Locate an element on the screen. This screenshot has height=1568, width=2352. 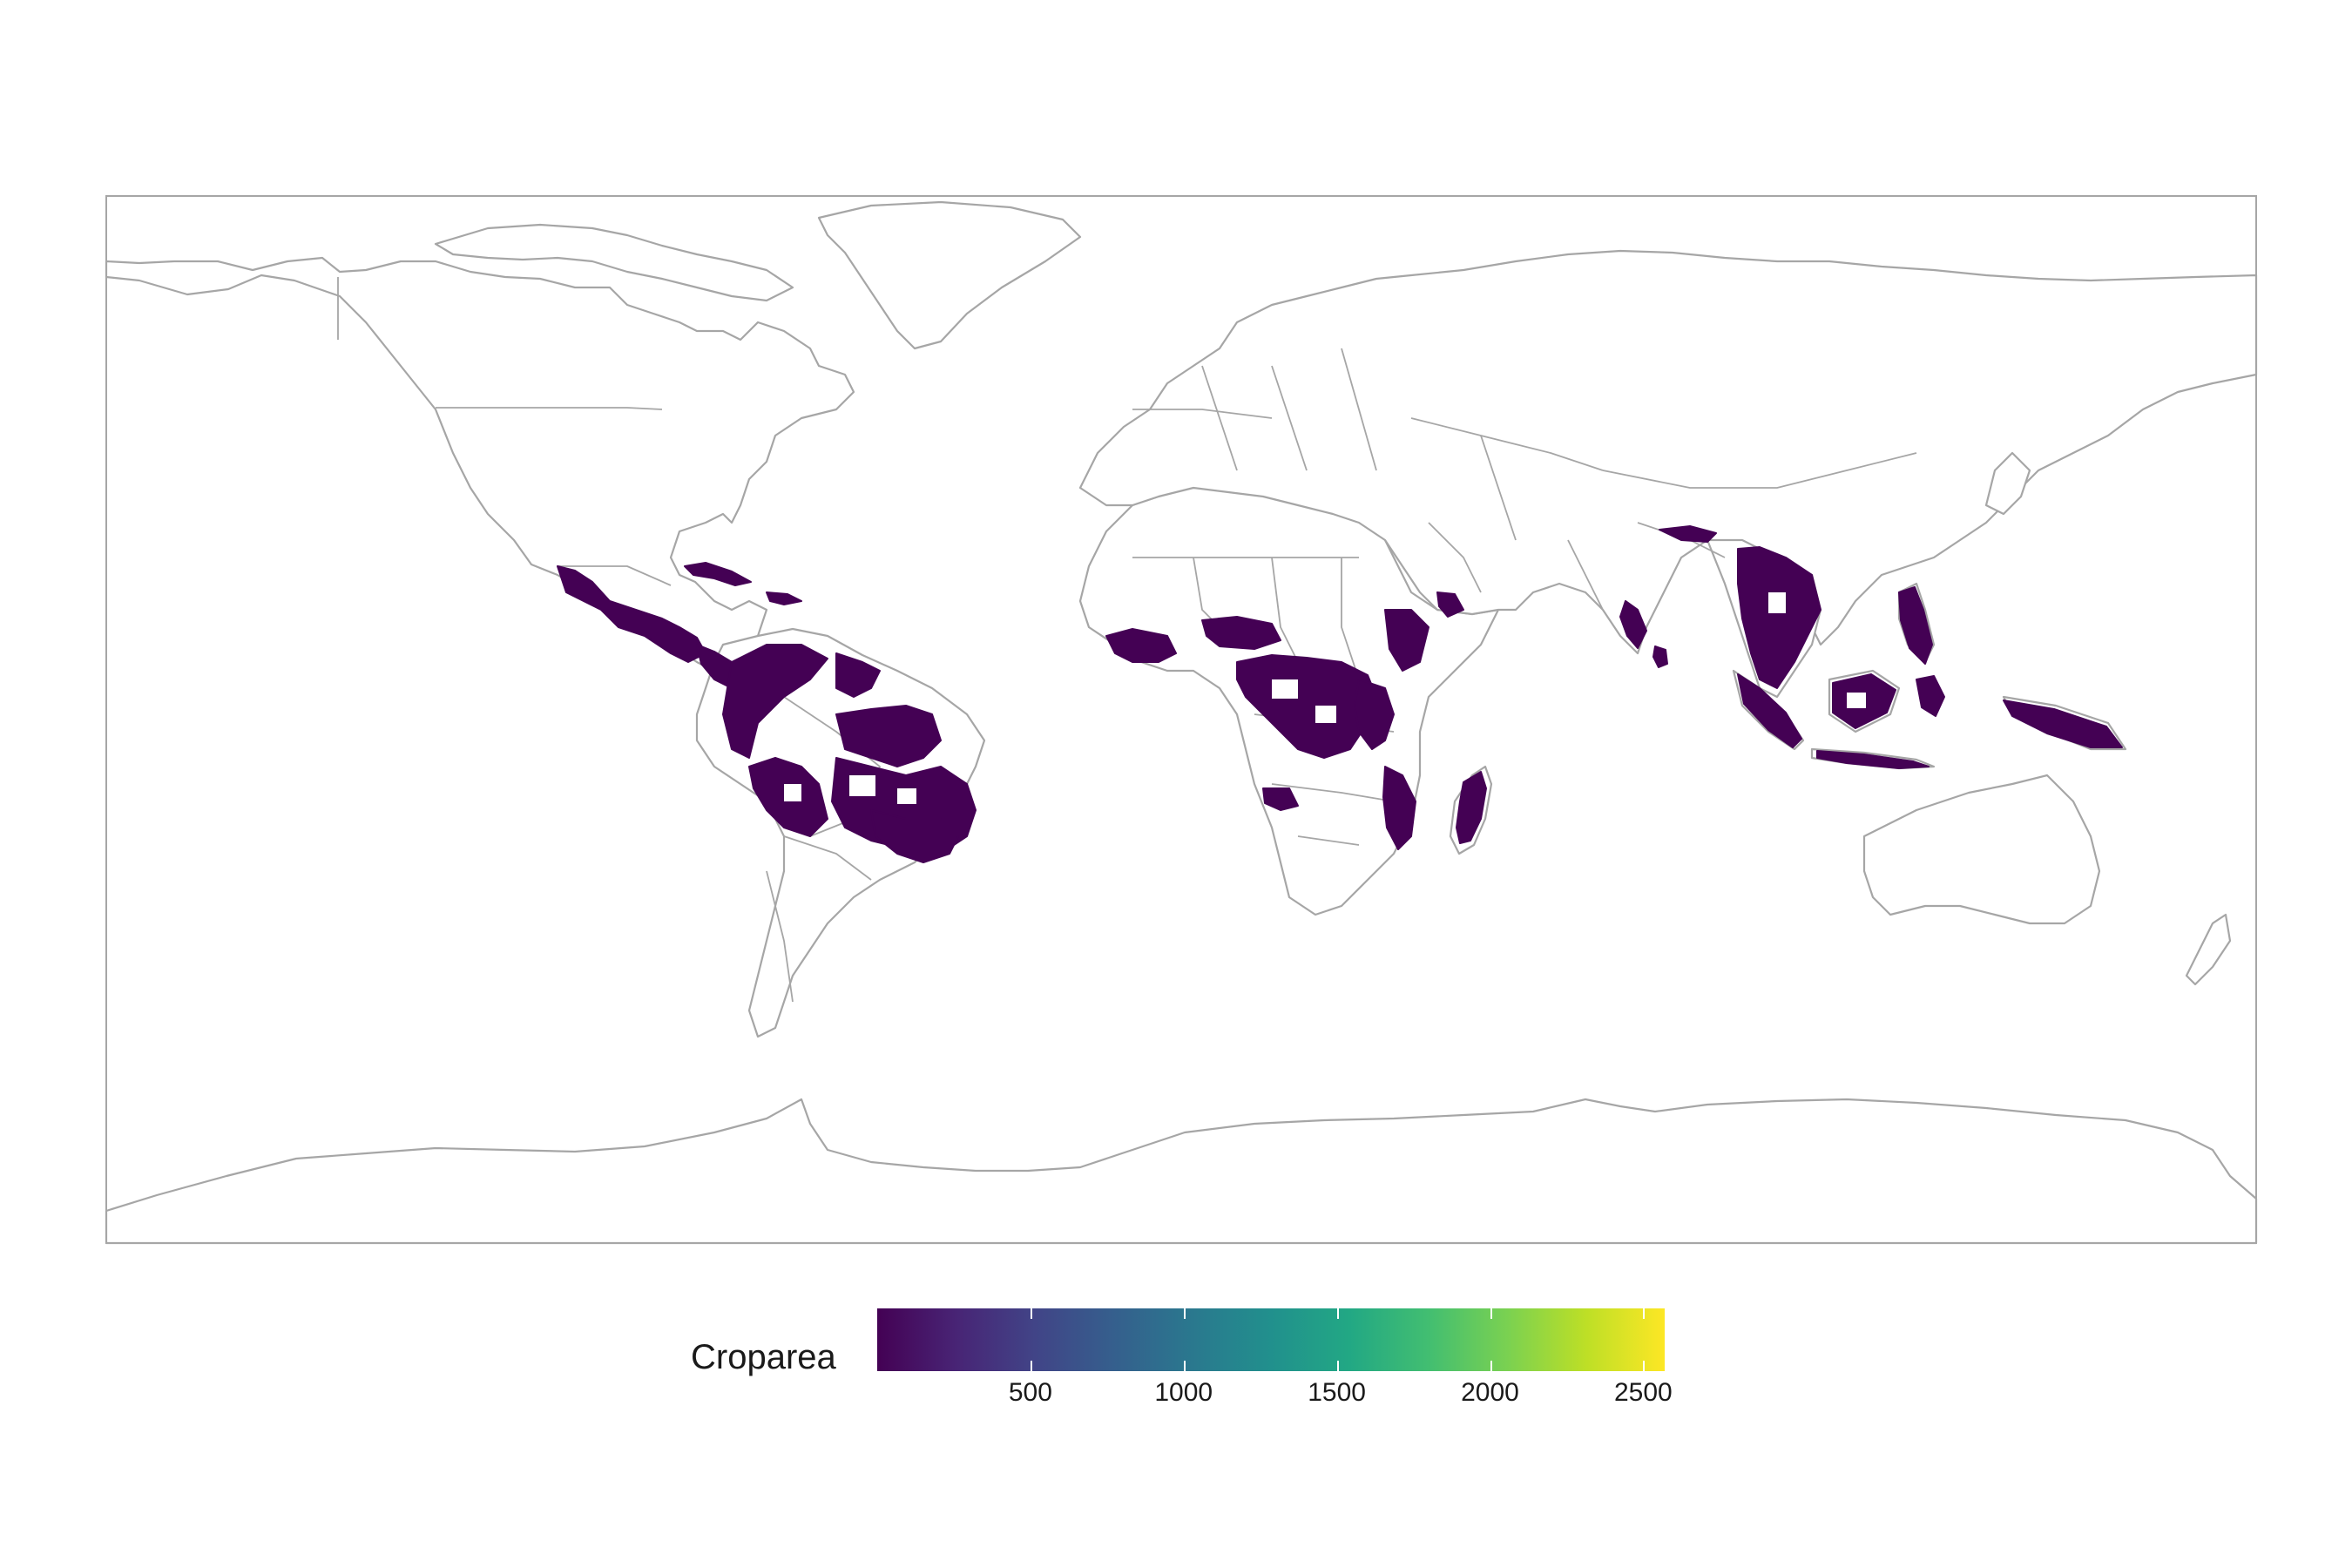
crop-sumatra is located at coordinates (1769, 710).